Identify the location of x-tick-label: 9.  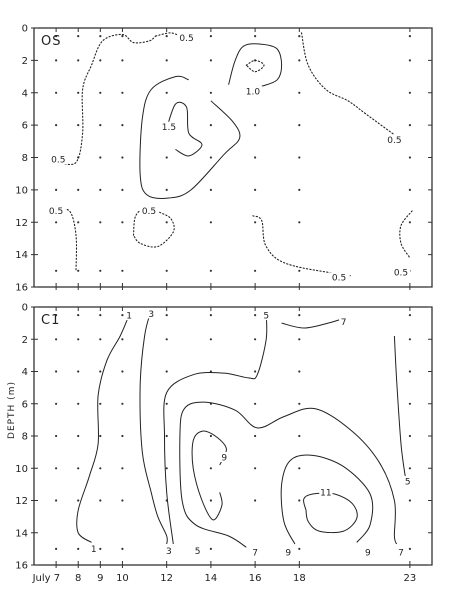
(100, 578).